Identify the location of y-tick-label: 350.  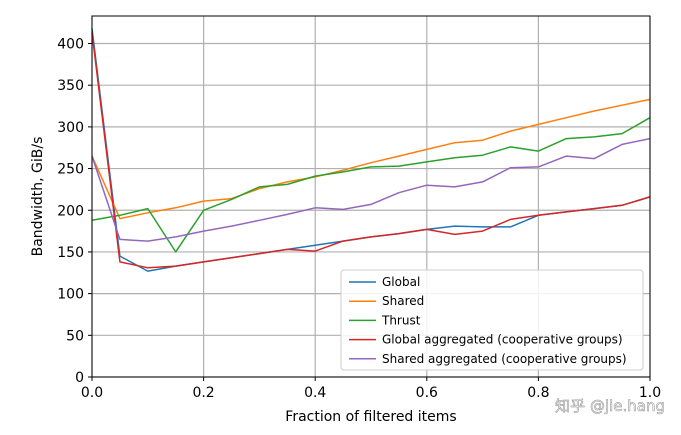
(70, 86).